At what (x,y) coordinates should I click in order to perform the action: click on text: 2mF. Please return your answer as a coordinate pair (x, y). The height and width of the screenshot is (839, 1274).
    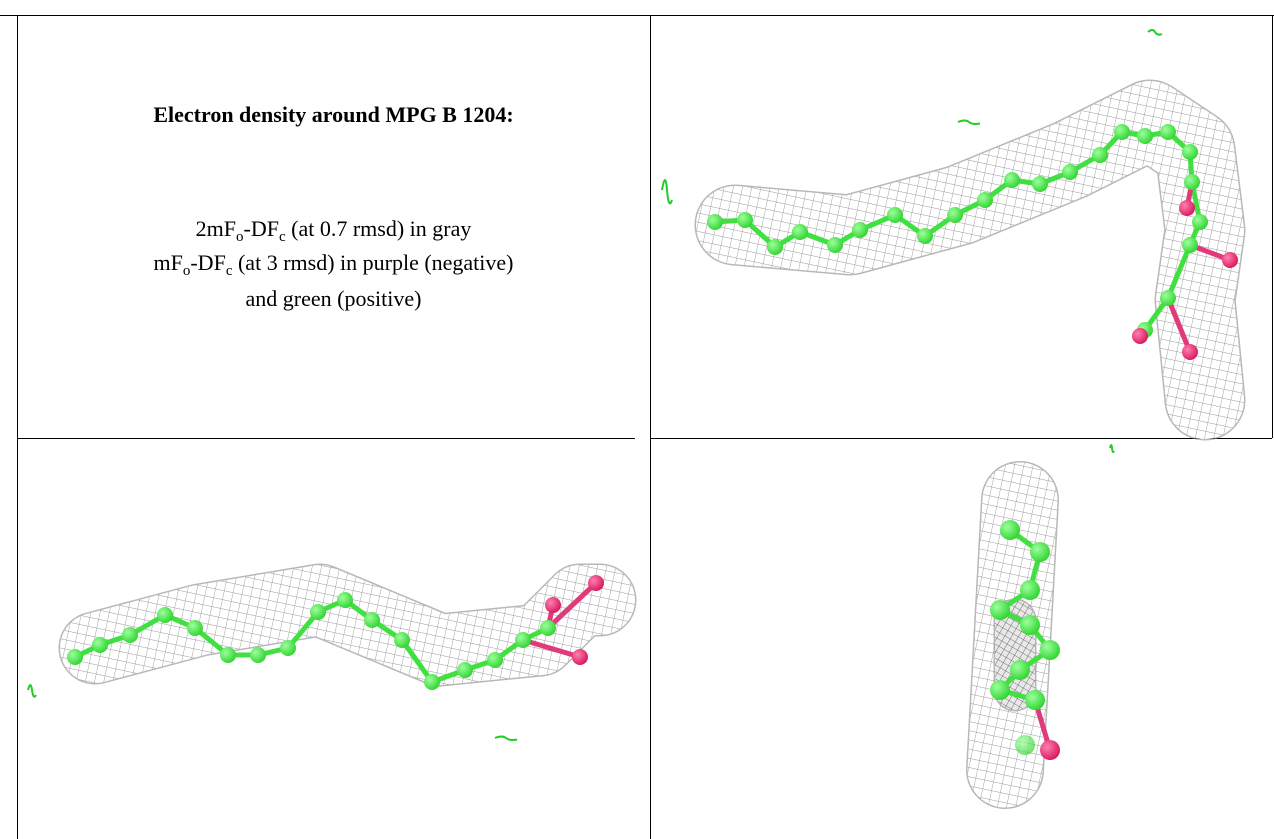
    Looking at the image, I should click on (215, 228).